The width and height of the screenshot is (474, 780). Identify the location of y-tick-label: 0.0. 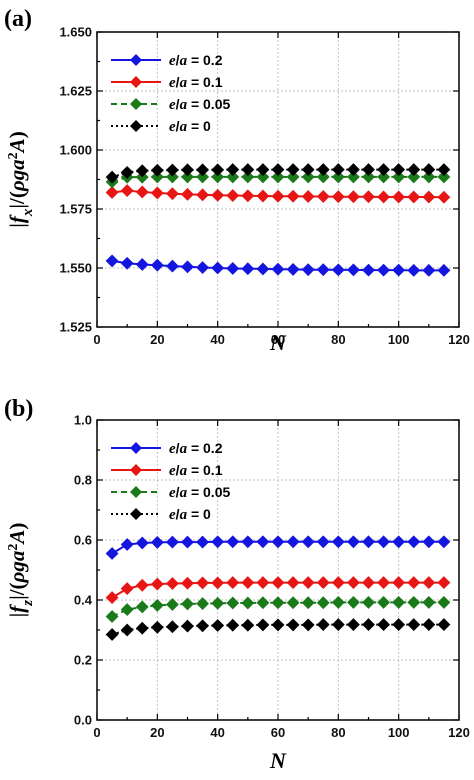
(83, 720).